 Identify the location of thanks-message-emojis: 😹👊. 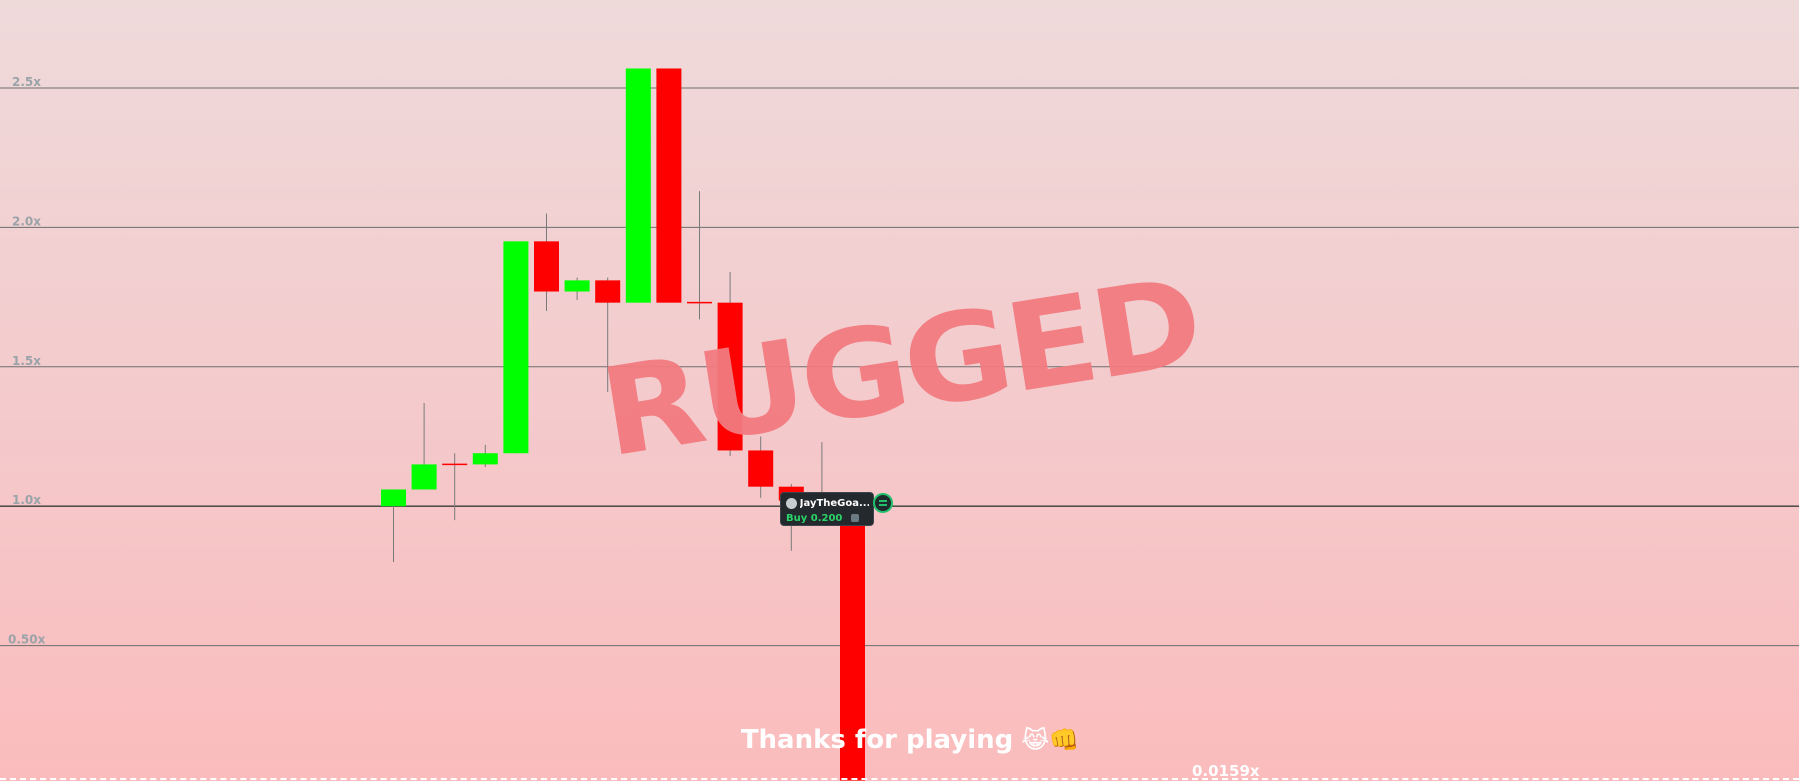
(1050, 740).